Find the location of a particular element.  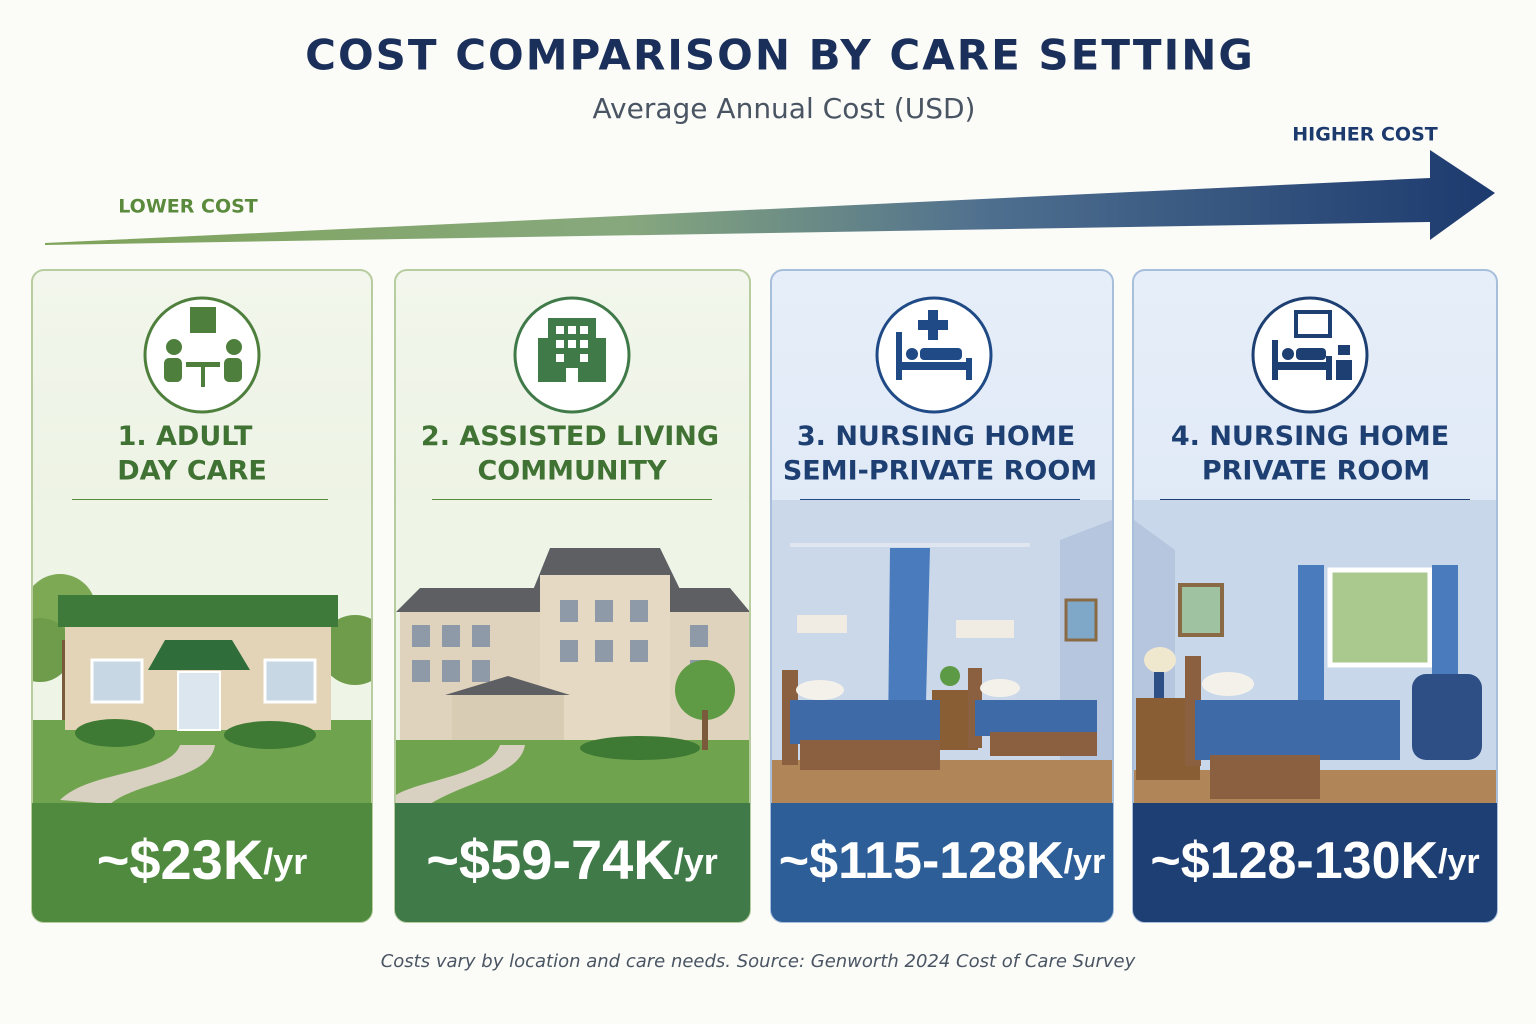

price: ~$128-130K is located at coordinates (1294, 861).